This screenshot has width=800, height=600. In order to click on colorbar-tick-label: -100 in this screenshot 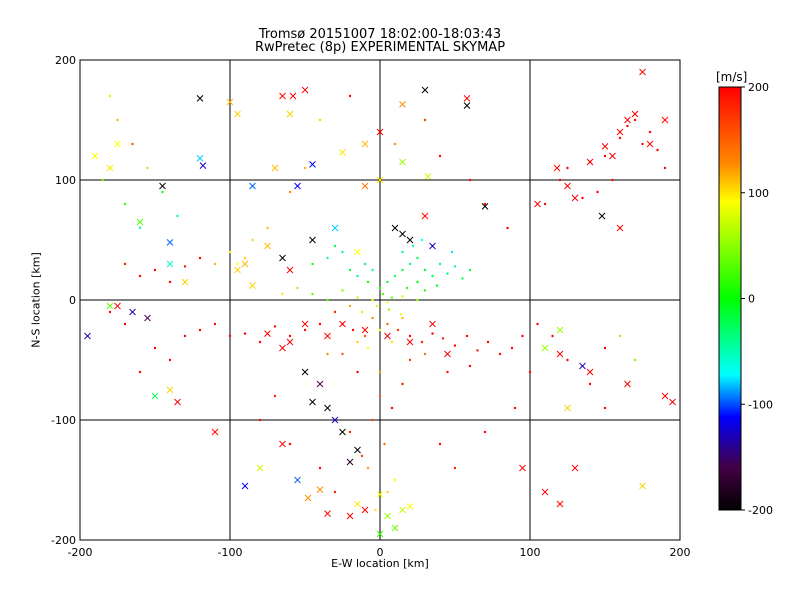, I will do `click(760, 404)`.